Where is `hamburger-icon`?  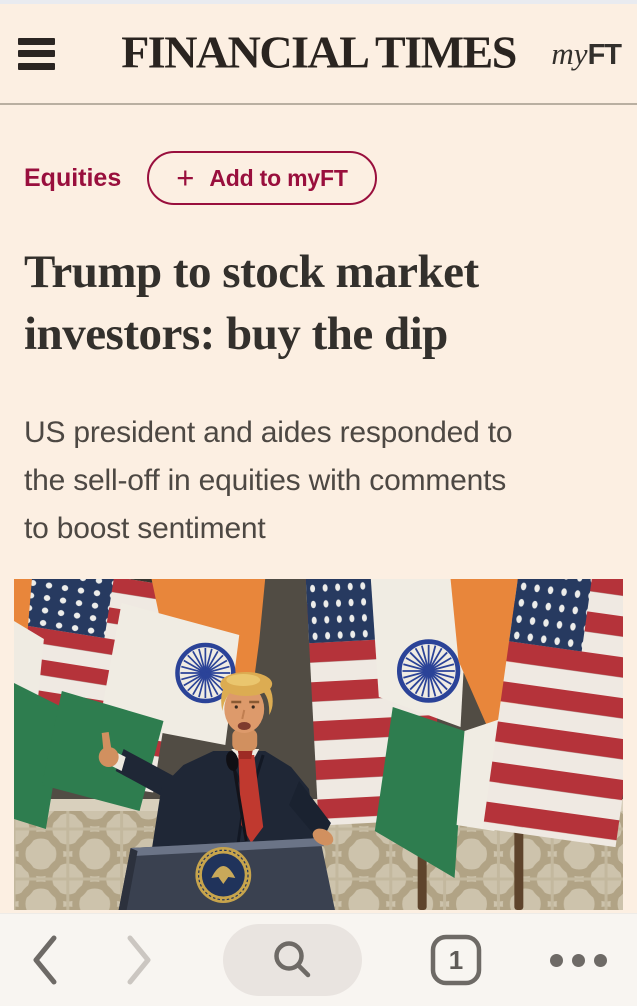
hamburger-icon is located at coordinates (36, 41).